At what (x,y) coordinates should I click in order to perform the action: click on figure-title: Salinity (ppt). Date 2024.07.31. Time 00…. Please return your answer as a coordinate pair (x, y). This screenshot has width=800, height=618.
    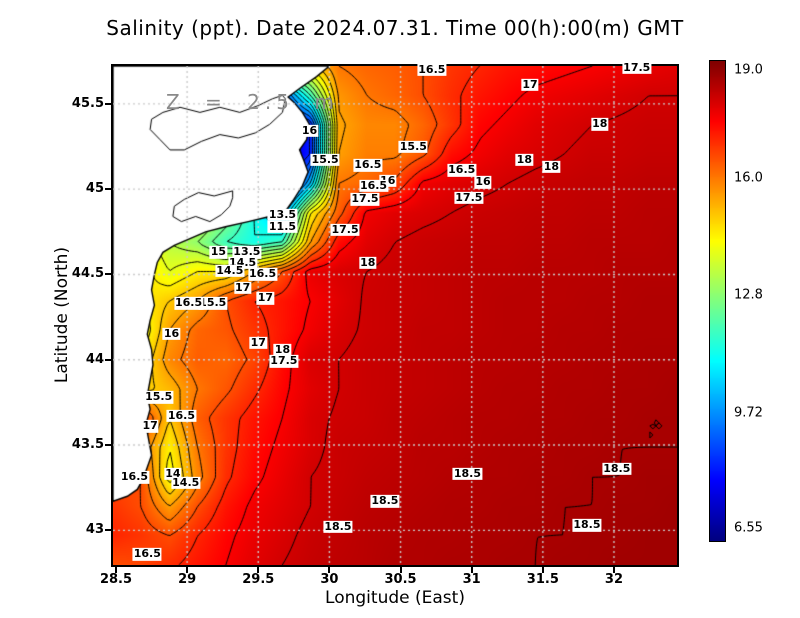
    Looking at the image, I should click on (395, 28).